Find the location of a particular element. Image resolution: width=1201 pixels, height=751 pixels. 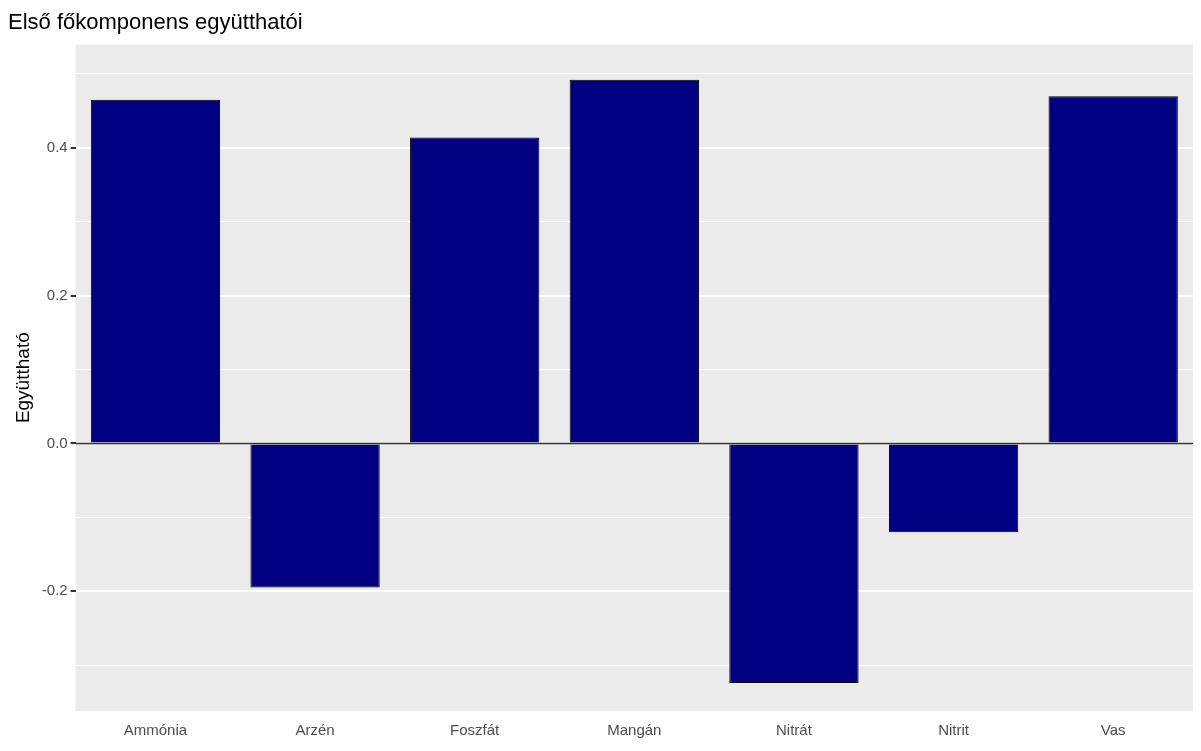

x-tick-label: Mangán is located at coordinates (634, 730).